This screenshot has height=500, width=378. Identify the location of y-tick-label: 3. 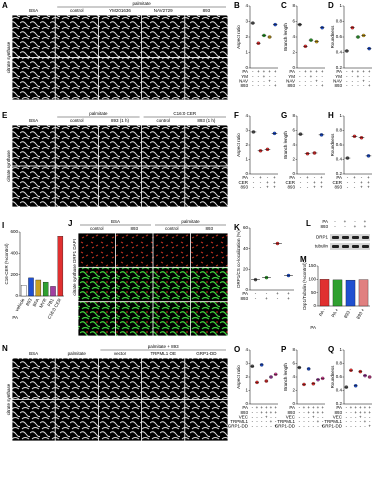
(246, 130).